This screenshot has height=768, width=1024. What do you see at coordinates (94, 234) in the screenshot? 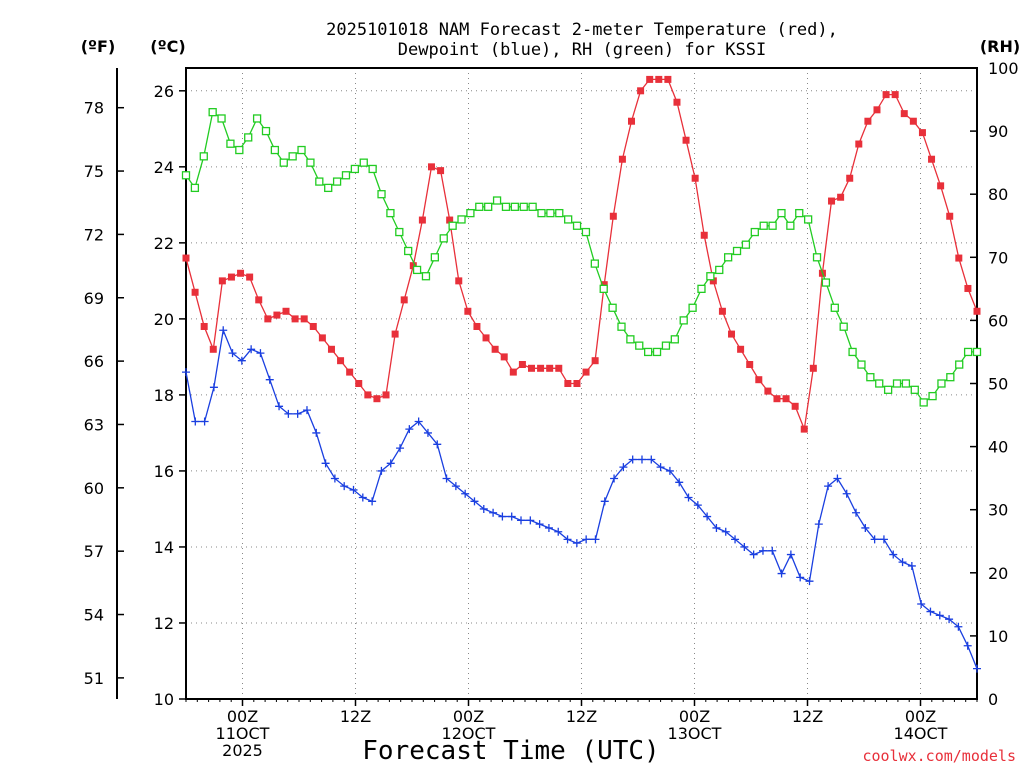
I see `fahrenheit-tick-label: 72` at bounding box center [94, 234].